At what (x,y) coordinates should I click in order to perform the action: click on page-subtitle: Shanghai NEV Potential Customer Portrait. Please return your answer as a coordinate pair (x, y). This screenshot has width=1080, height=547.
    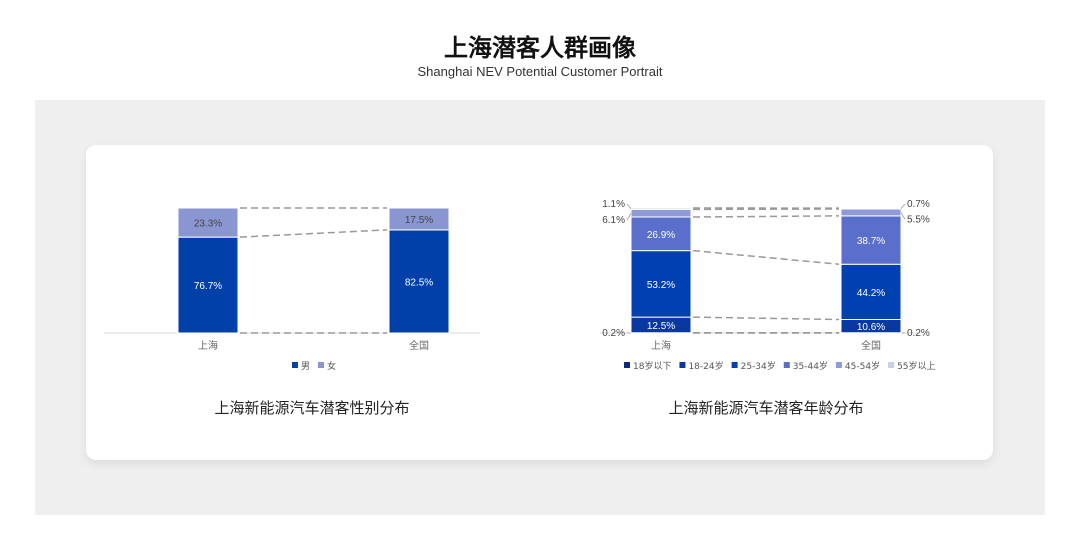
    Looking at the image, I should click on (540, 71).